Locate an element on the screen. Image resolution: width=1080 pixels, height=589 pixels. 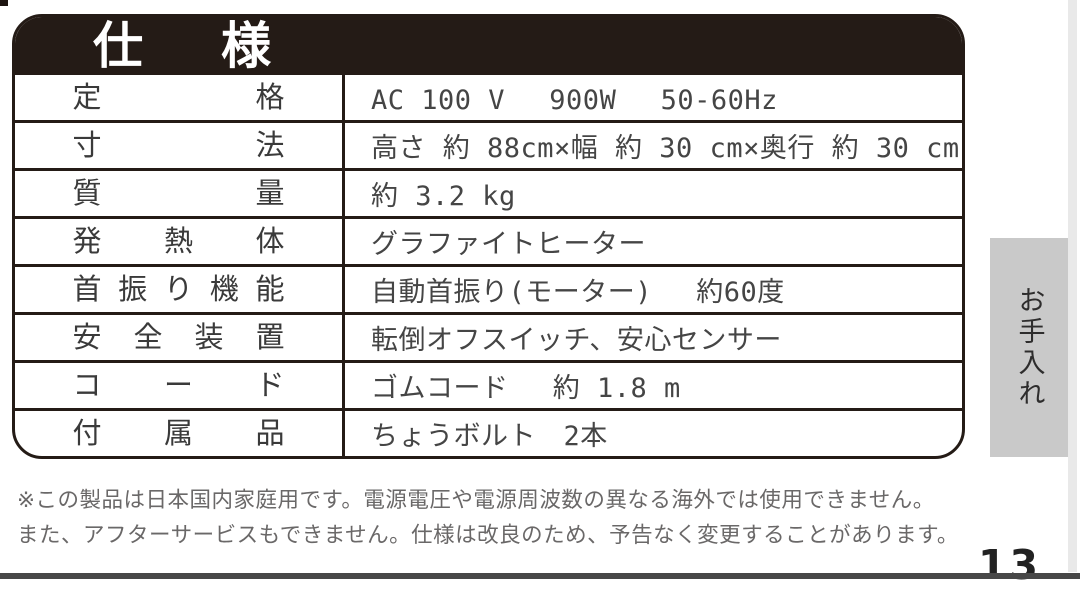
spec-row-label-text: 発熱体 is located at coordinates (178, 241).